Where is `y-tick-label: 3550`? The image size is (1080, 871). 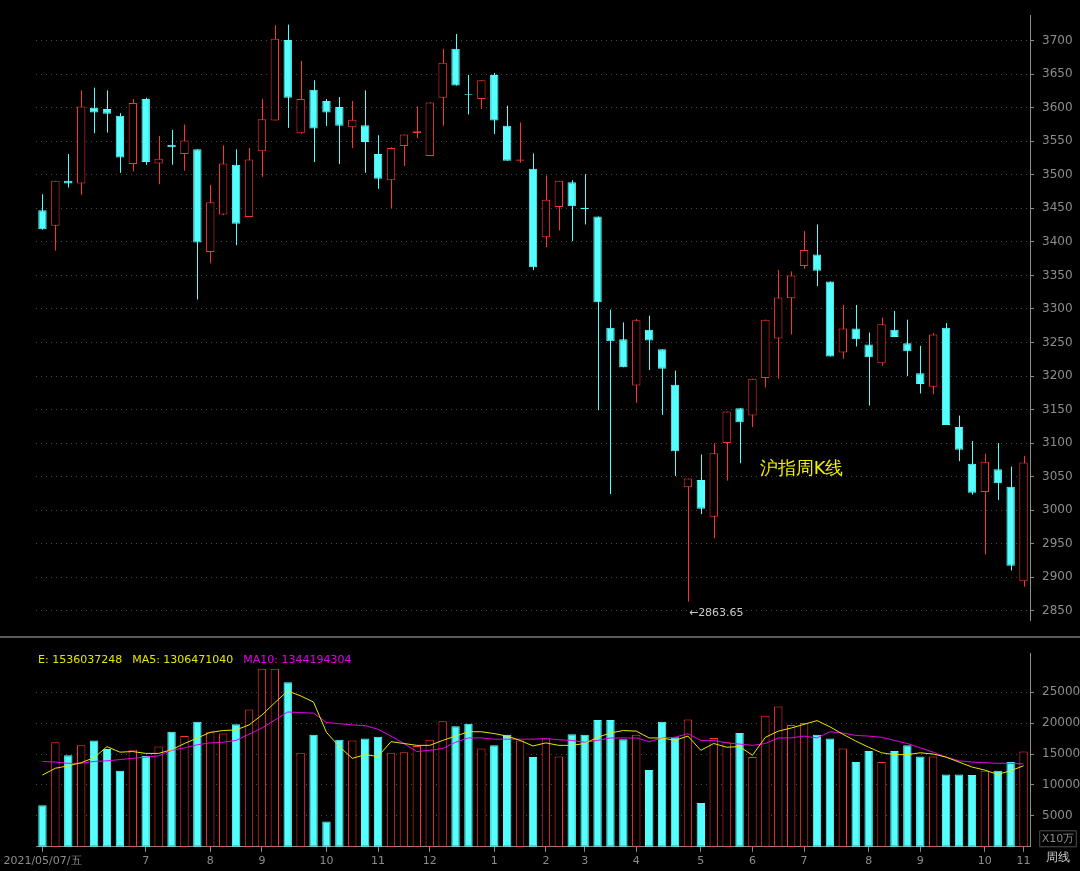 y-tick-label: 3550 is located at coordinates (1057, 140).